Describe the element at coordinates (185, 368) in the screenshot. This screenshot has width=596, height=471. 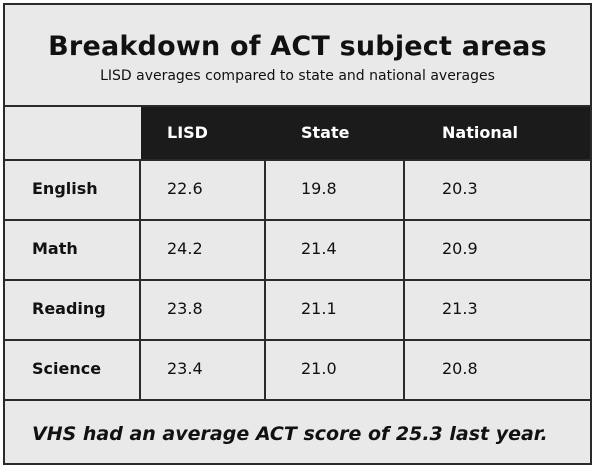
I see `cell-science-lisd: 23.4` at that location.